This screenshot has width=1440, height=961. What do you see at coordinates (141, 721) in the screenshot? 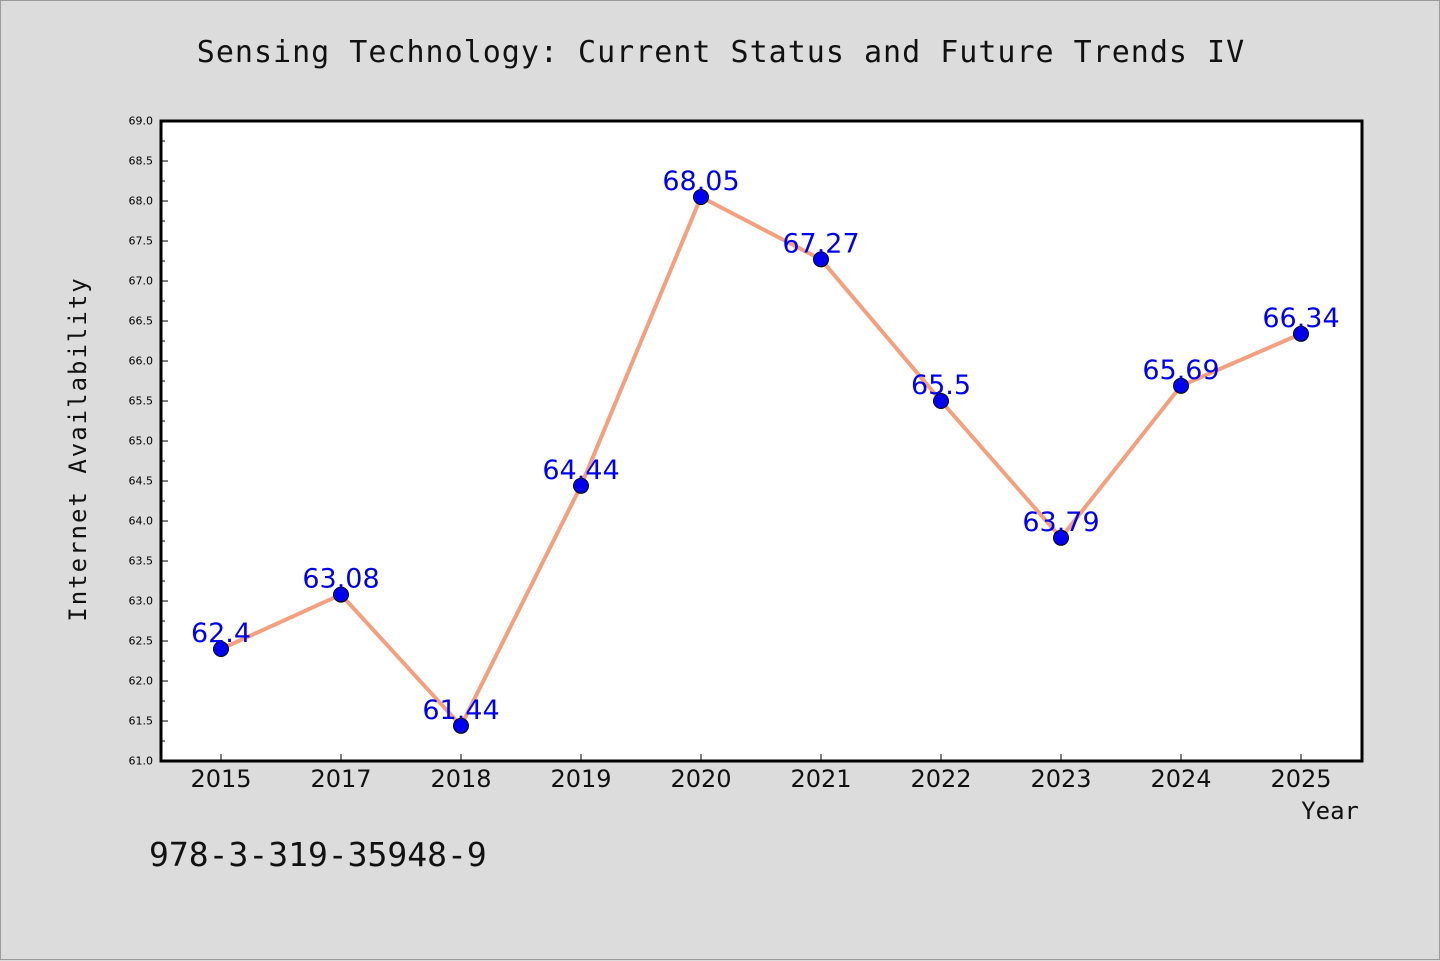
I see `y-tick-label: 61.5` at bounding box center [141, 721].